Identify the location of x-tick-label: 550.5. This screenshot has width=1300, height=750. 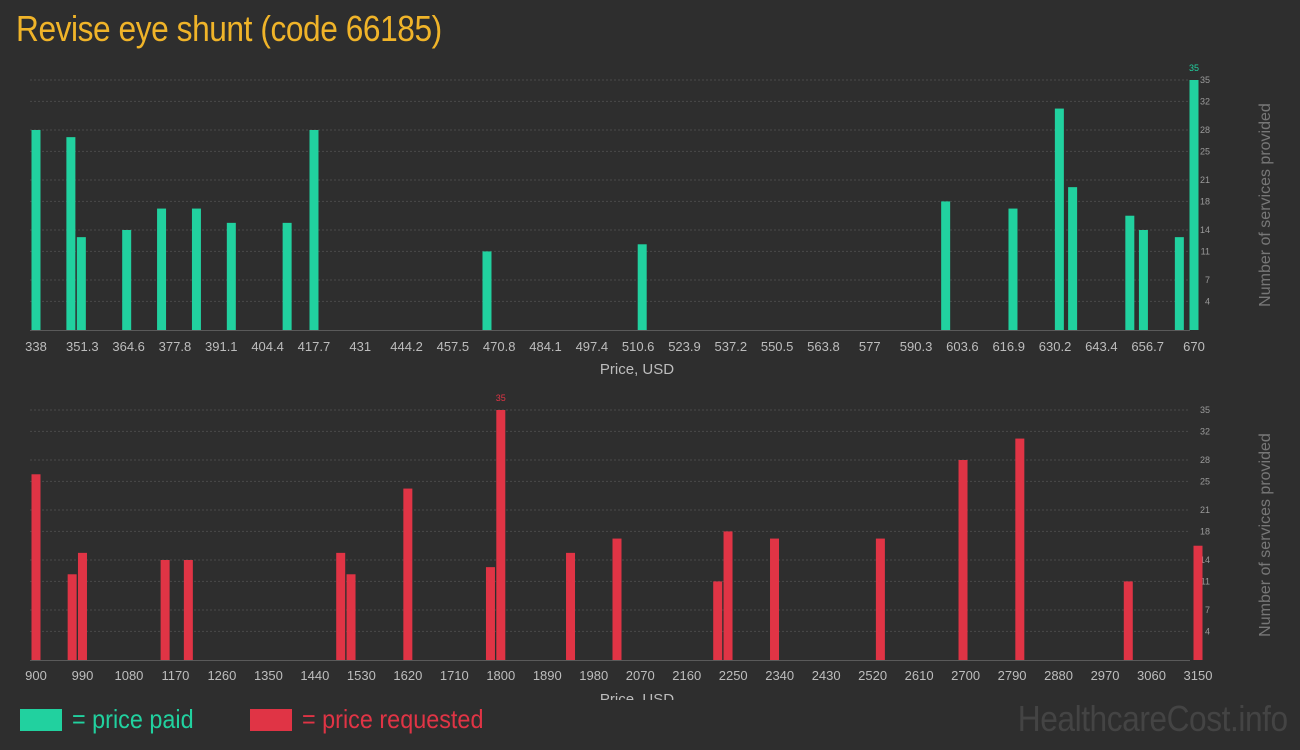
(777, 346).